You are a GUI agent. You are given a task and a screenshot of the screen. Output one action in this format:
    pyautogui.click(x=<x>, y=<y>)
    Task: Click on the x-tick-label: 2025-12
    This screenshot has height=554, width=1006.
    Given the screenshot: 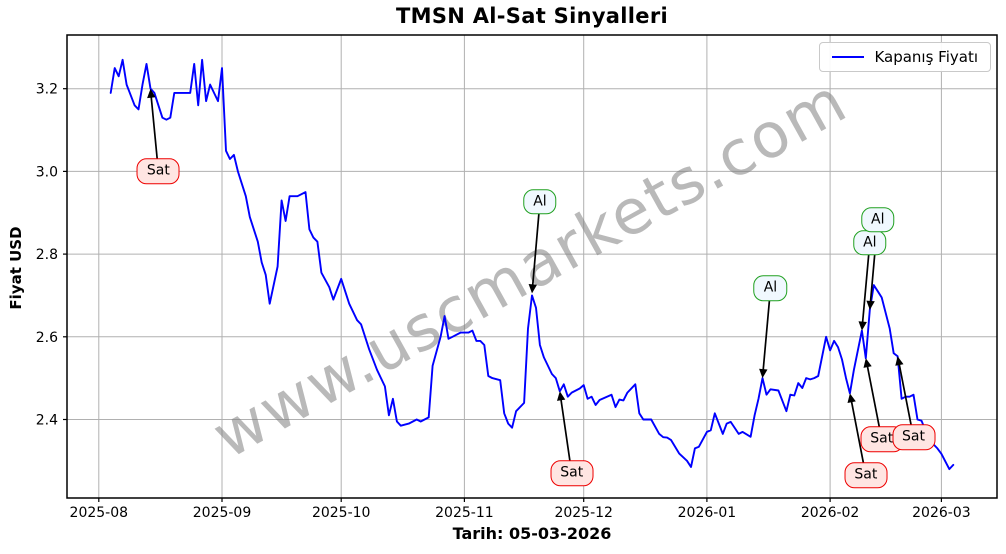 What is the action you would take?
    pyautogui.click(x=583, y=513)
    